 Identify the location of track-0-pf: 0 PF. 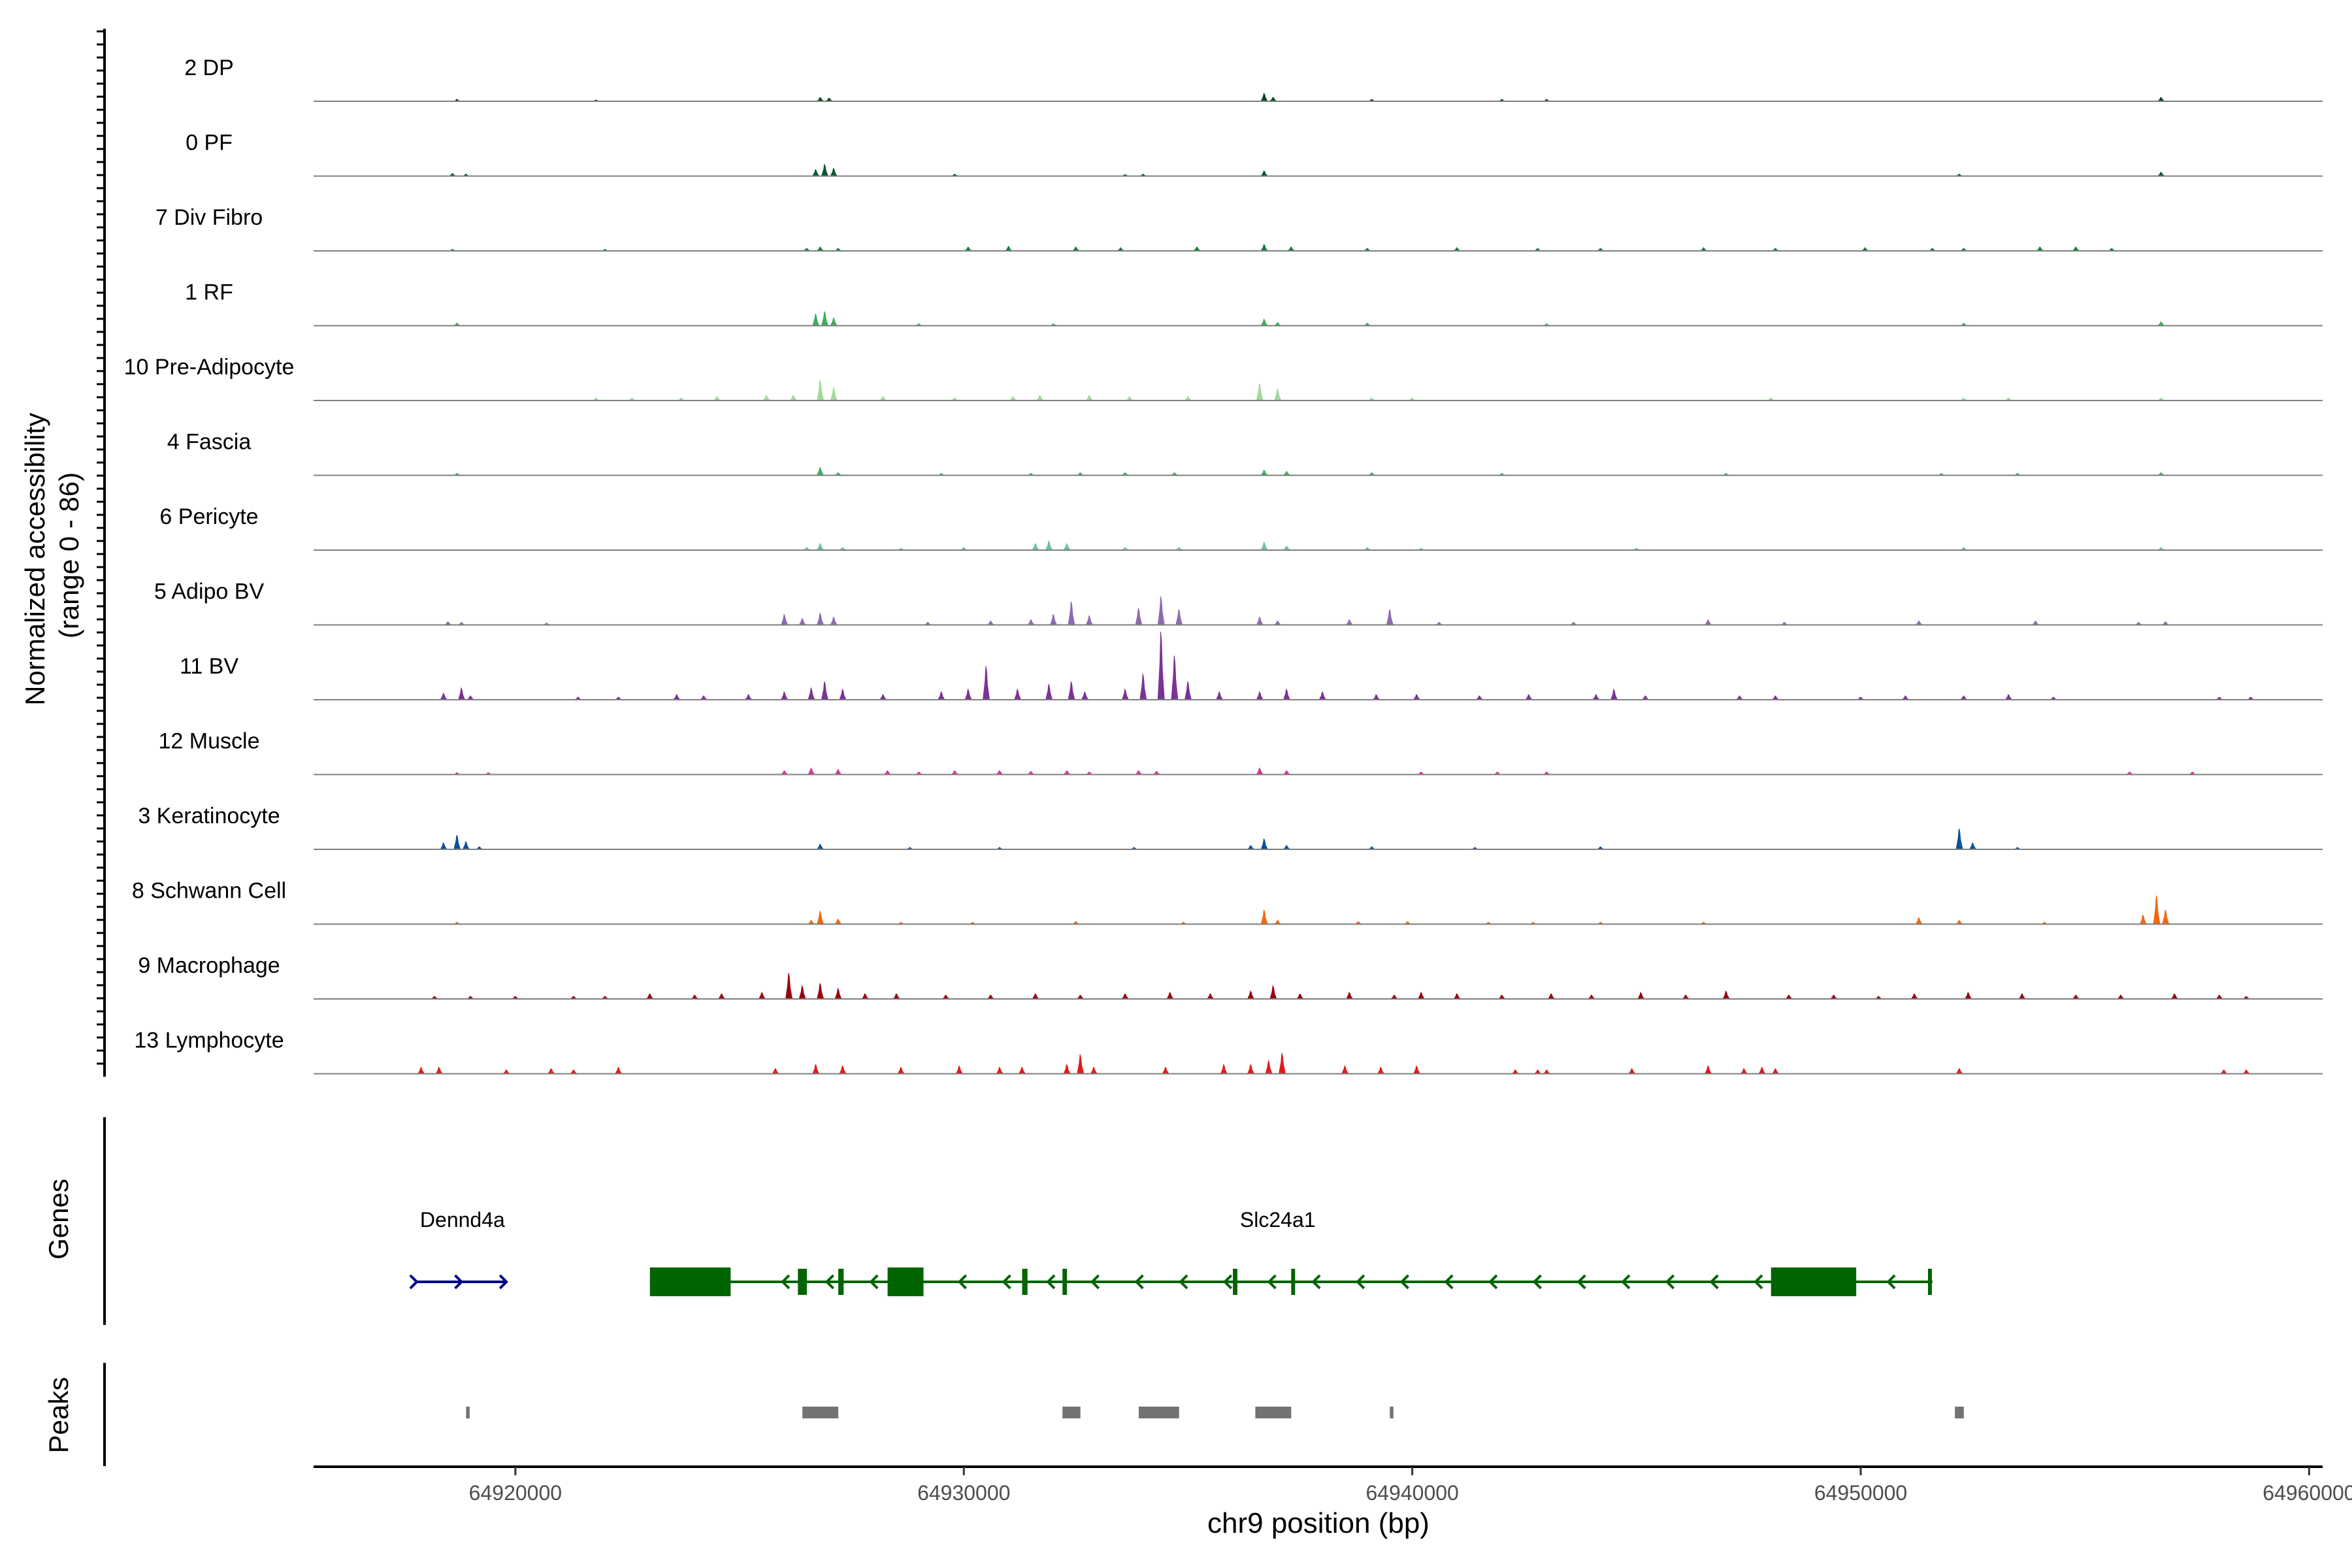
(1254, 154).